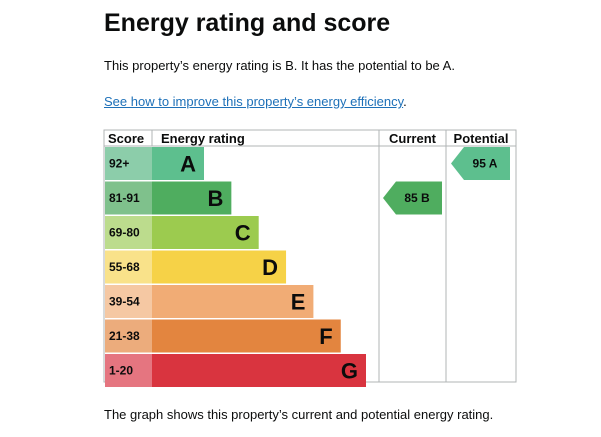  Describe the element at coordinates (247, 23) in the screenshot. I see `page-title: Energy rating and score` at that location.